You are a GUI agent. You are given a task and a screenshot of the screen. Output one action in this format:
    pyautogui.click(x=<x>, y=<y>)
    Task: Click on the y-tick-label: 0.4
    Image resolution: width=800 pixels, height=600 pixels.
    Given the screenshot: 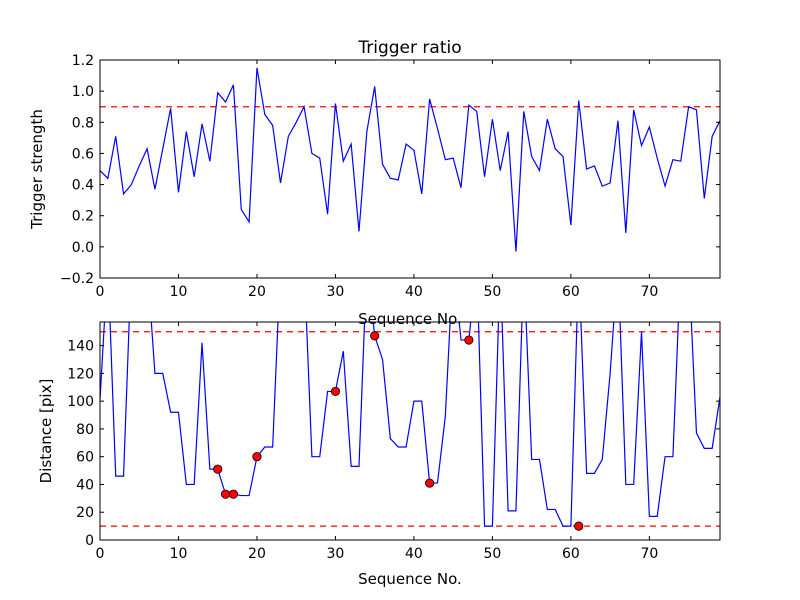 What is the action you would take?
    pyautogui.click(x=83, y=186)
    